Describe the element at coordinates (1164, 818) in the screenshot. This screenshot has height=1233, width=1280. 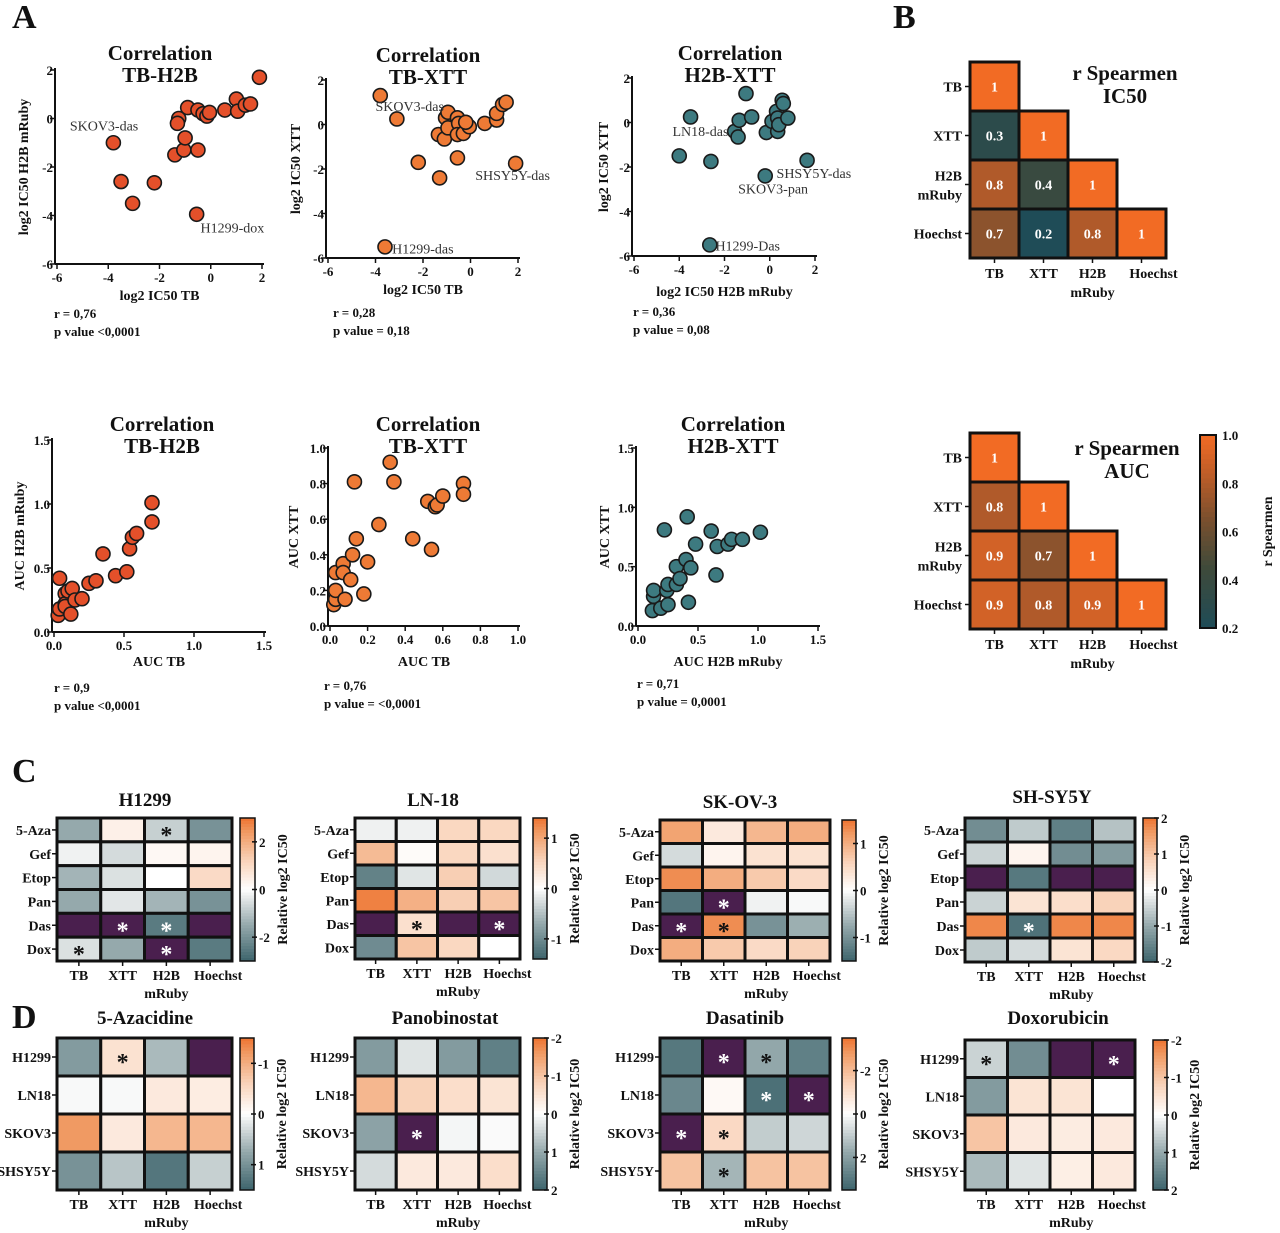
I see `colorbar-tick: 2` at that location.